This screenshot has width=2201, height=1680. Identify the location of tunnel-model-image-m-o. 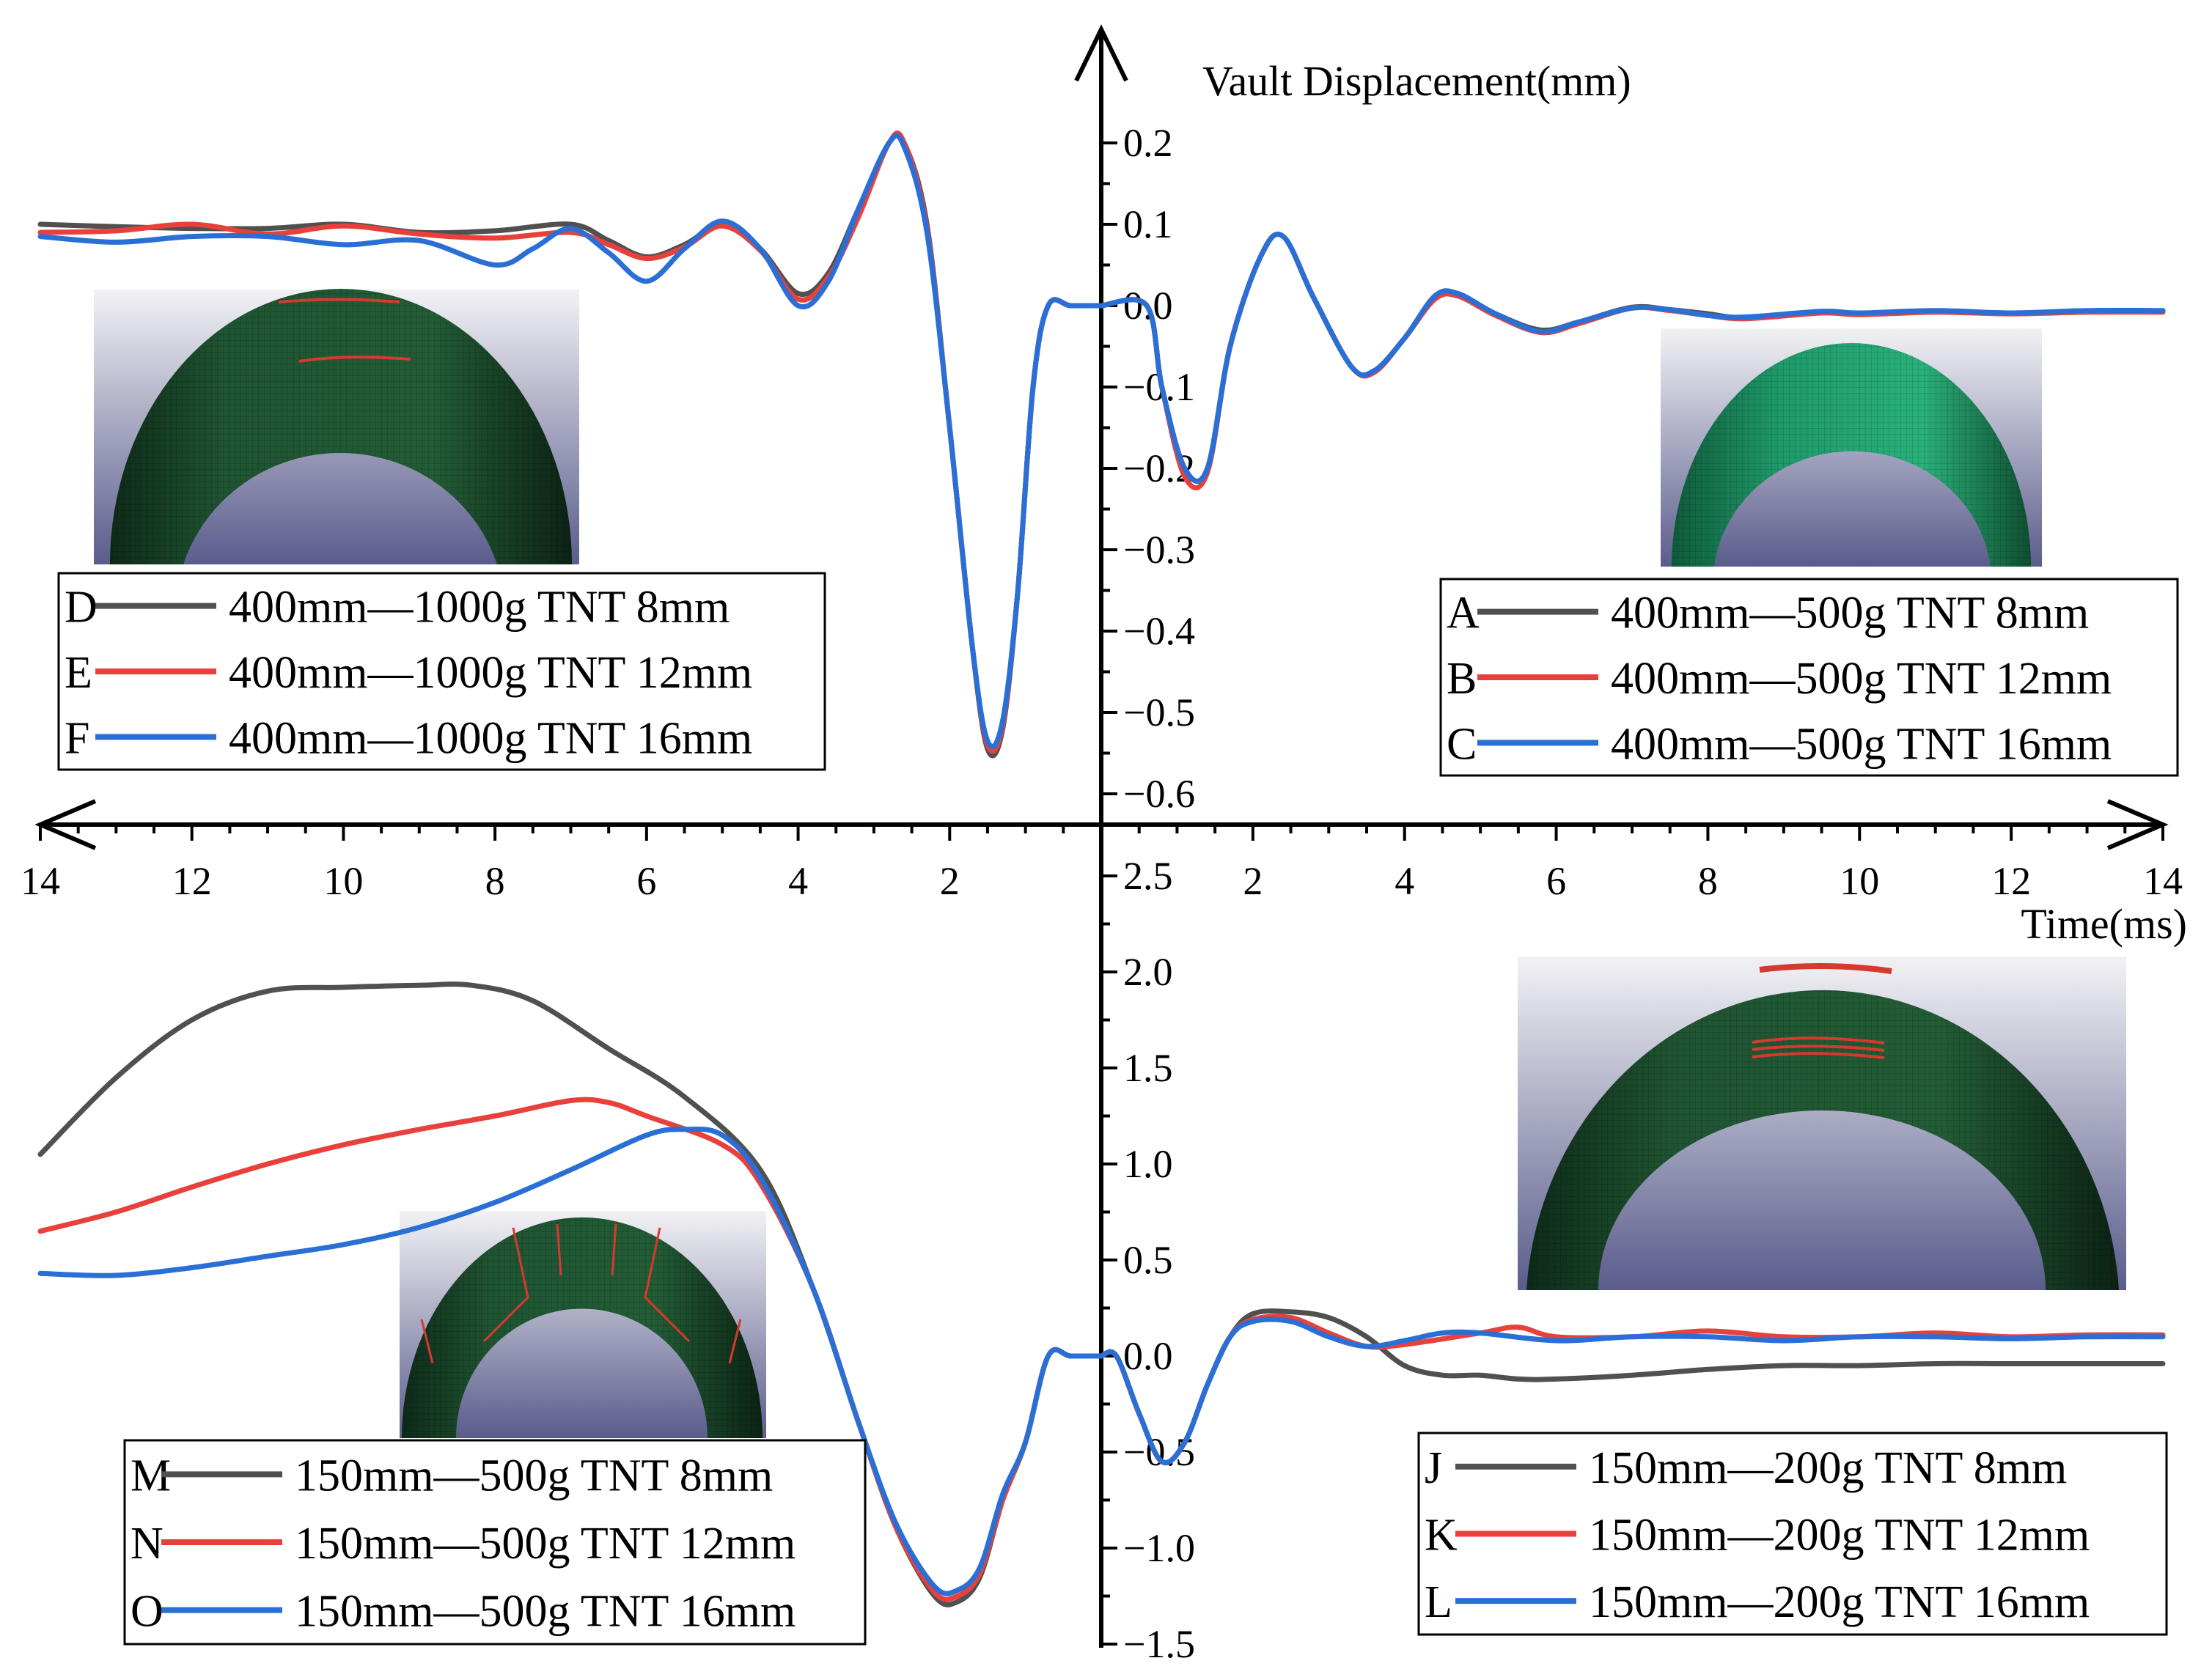
(583, 1324).